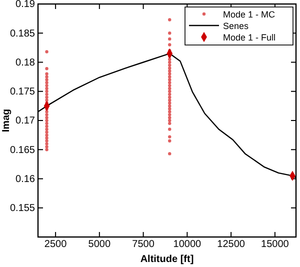  I want to click on y-tick-label: 0.16, so click(26, 179).